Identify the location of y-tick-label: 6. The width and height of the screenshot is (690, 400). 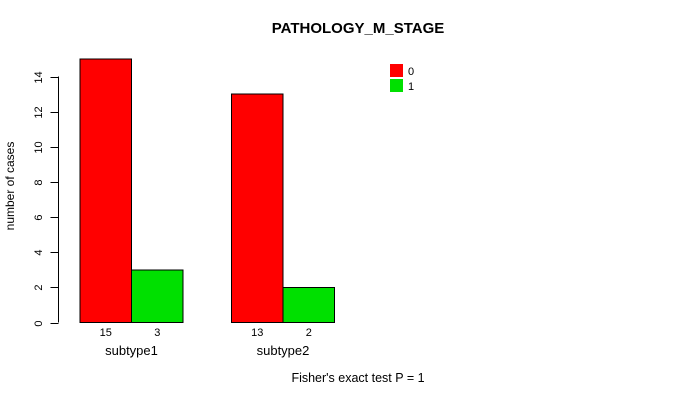
(39, 217).